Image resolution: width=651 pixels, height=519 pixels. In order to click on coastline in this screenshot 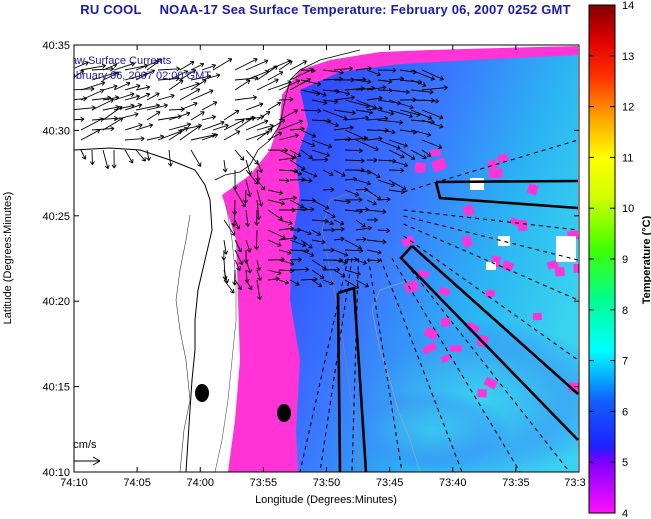, I will do `click(287, 115)`.